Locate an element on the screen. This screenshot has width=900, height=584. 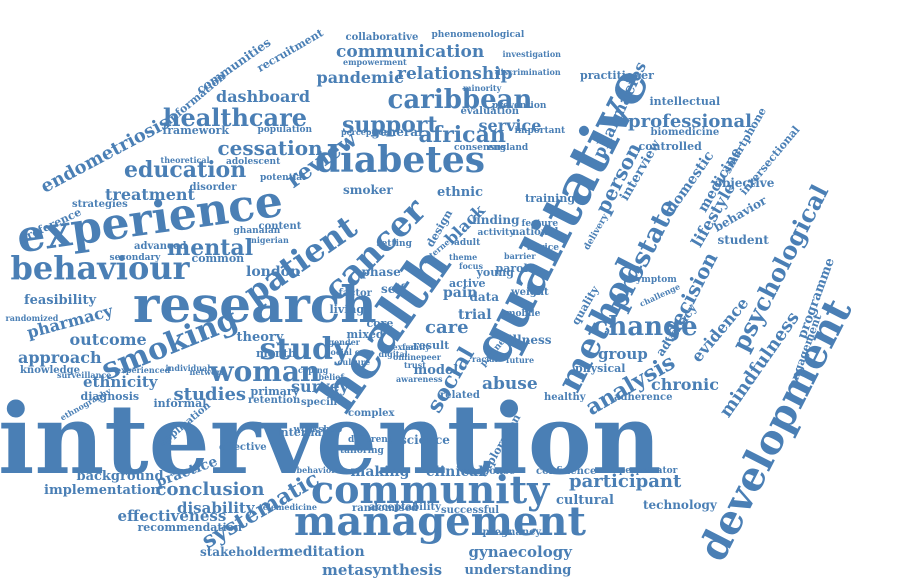
word-service: service is located at coordinates (510, 125).